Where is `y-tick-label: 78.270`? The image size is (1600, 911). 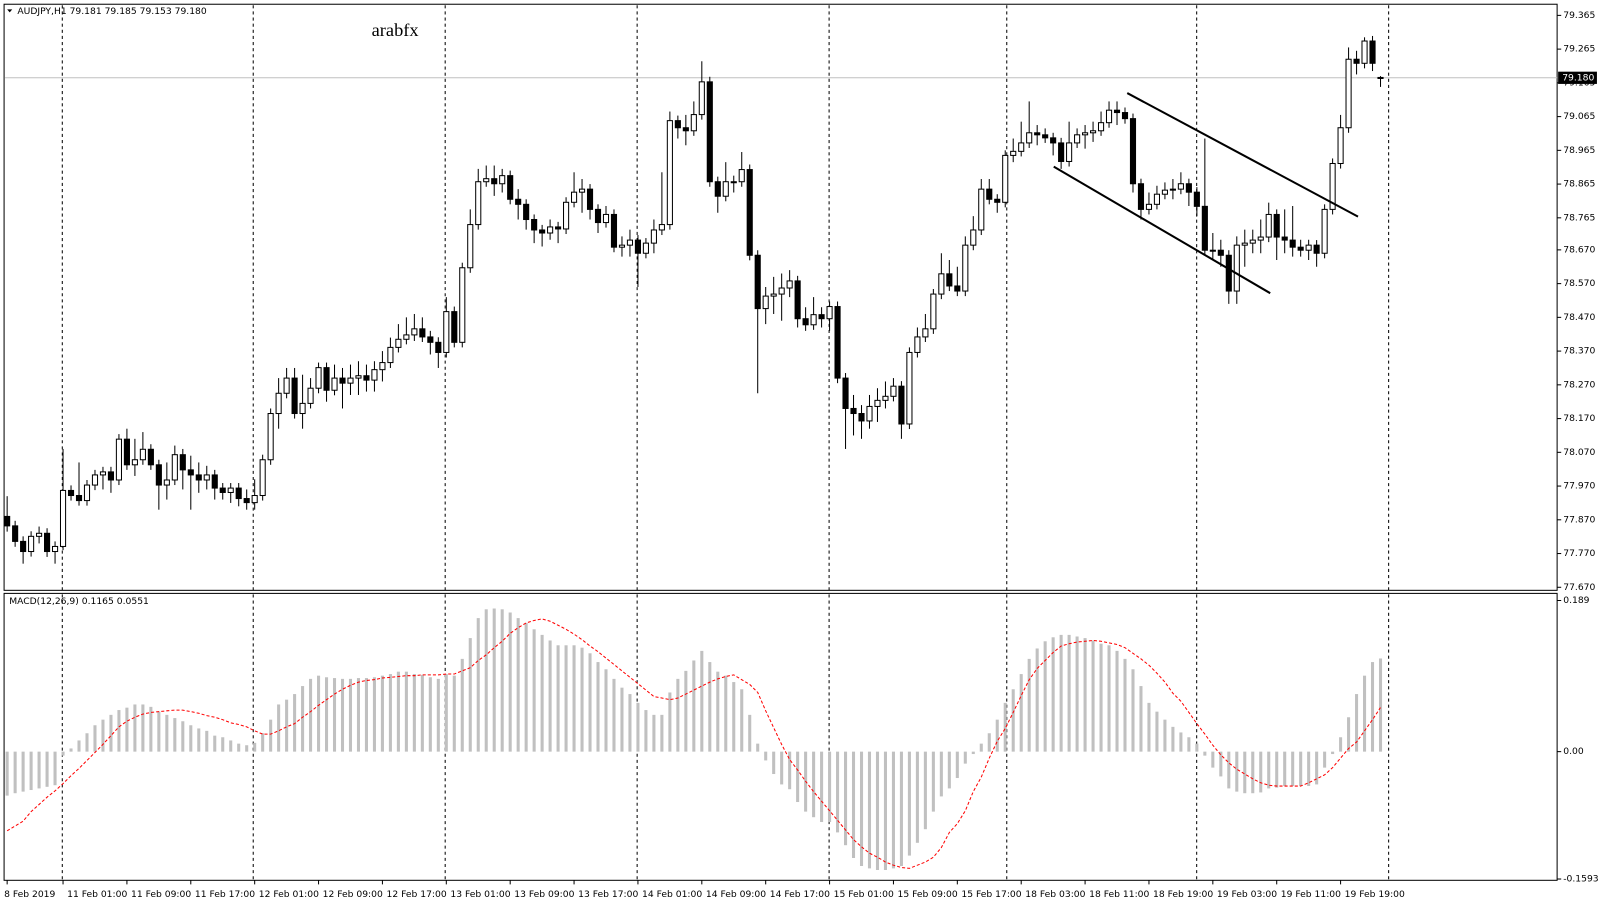 y-tick-label: 78.270 is located at coordinates (1579, 384).